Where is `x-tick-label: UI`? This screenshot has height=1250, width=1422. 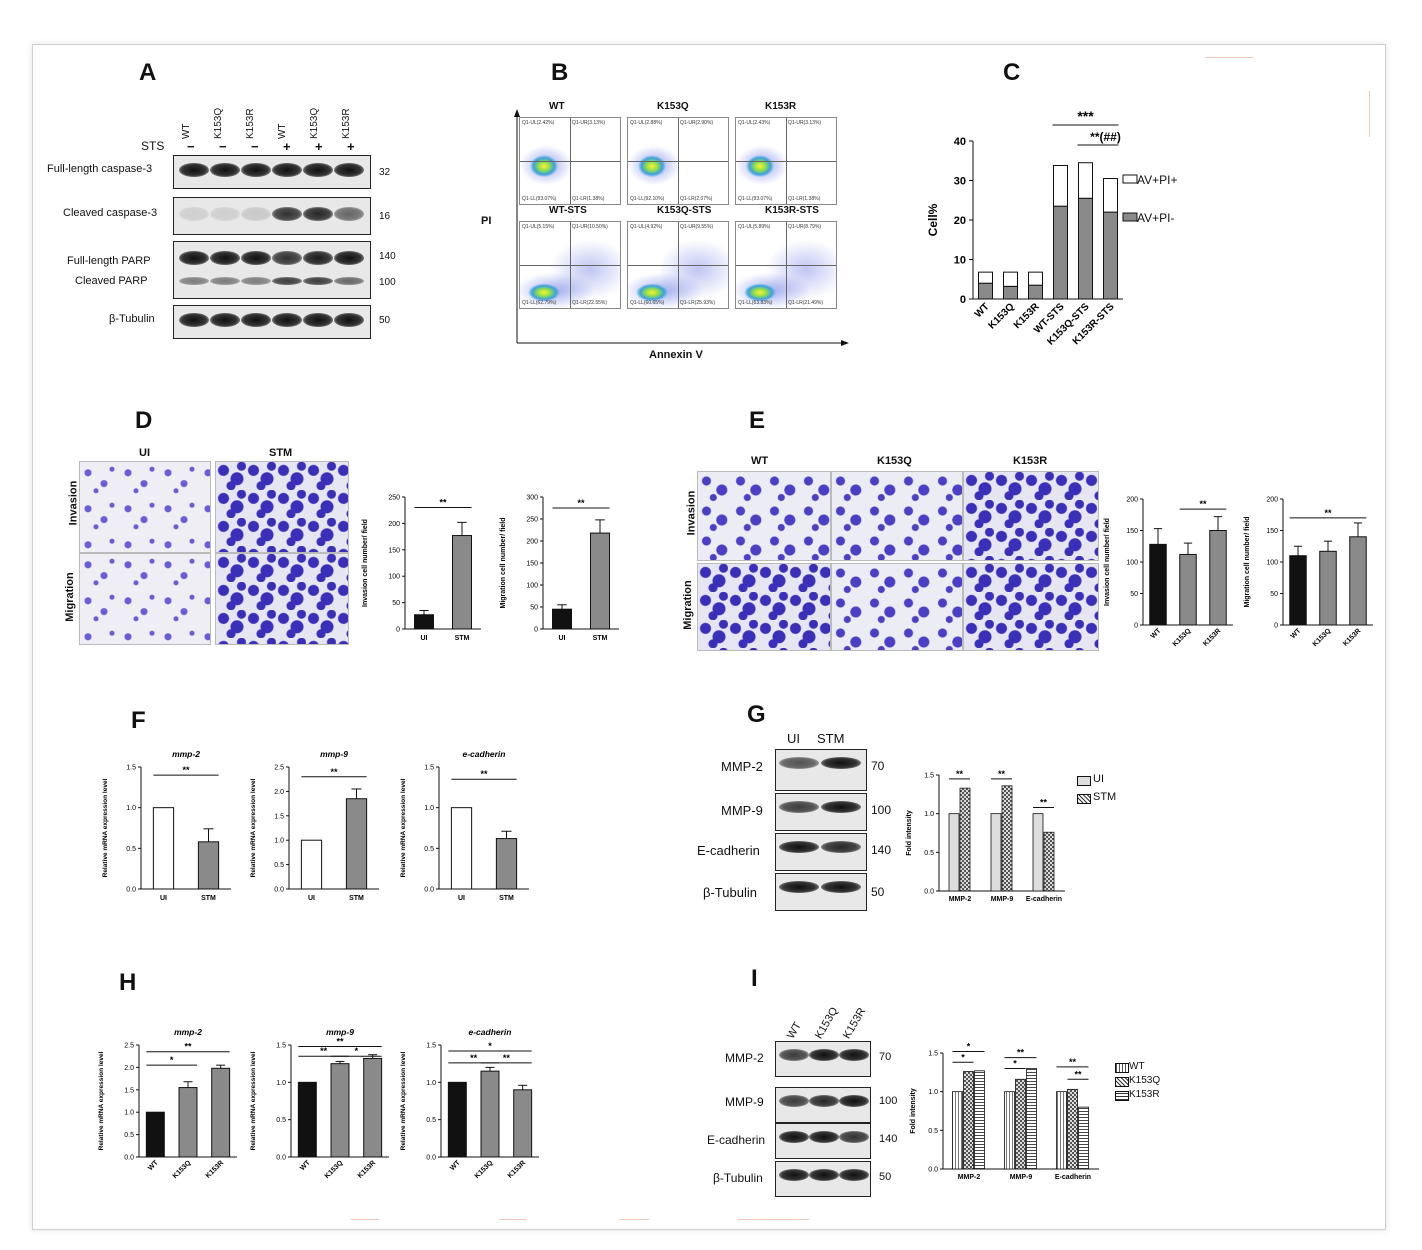 x-tick-label: UI is located at coordinates (562, 638).